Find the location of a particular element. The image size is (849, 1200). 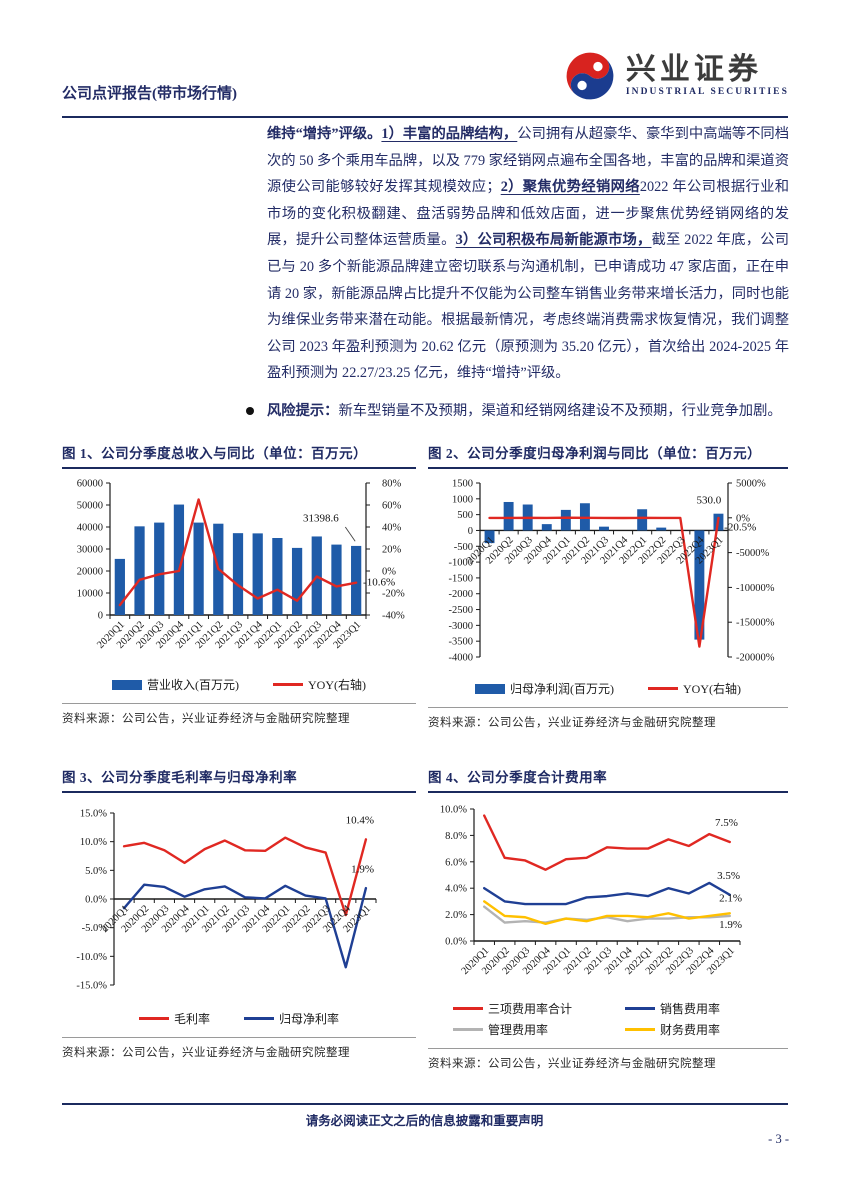

legend-label: 管理费用率 is located at coordinates (518, 1030).